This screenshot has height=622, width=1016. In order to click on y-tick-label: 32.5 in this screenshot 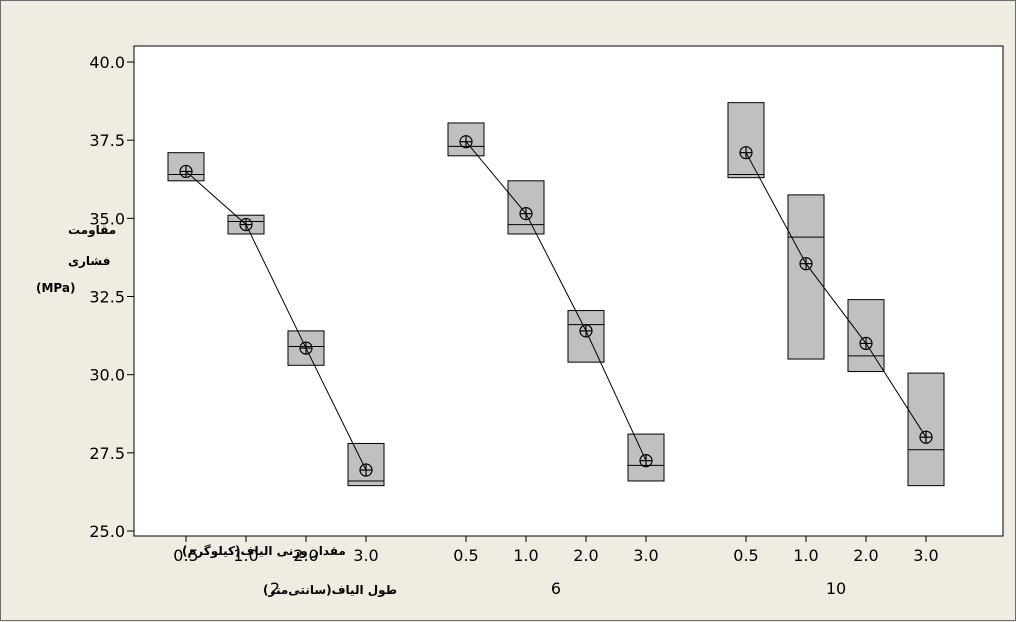, I will do `click(107, 297)`.